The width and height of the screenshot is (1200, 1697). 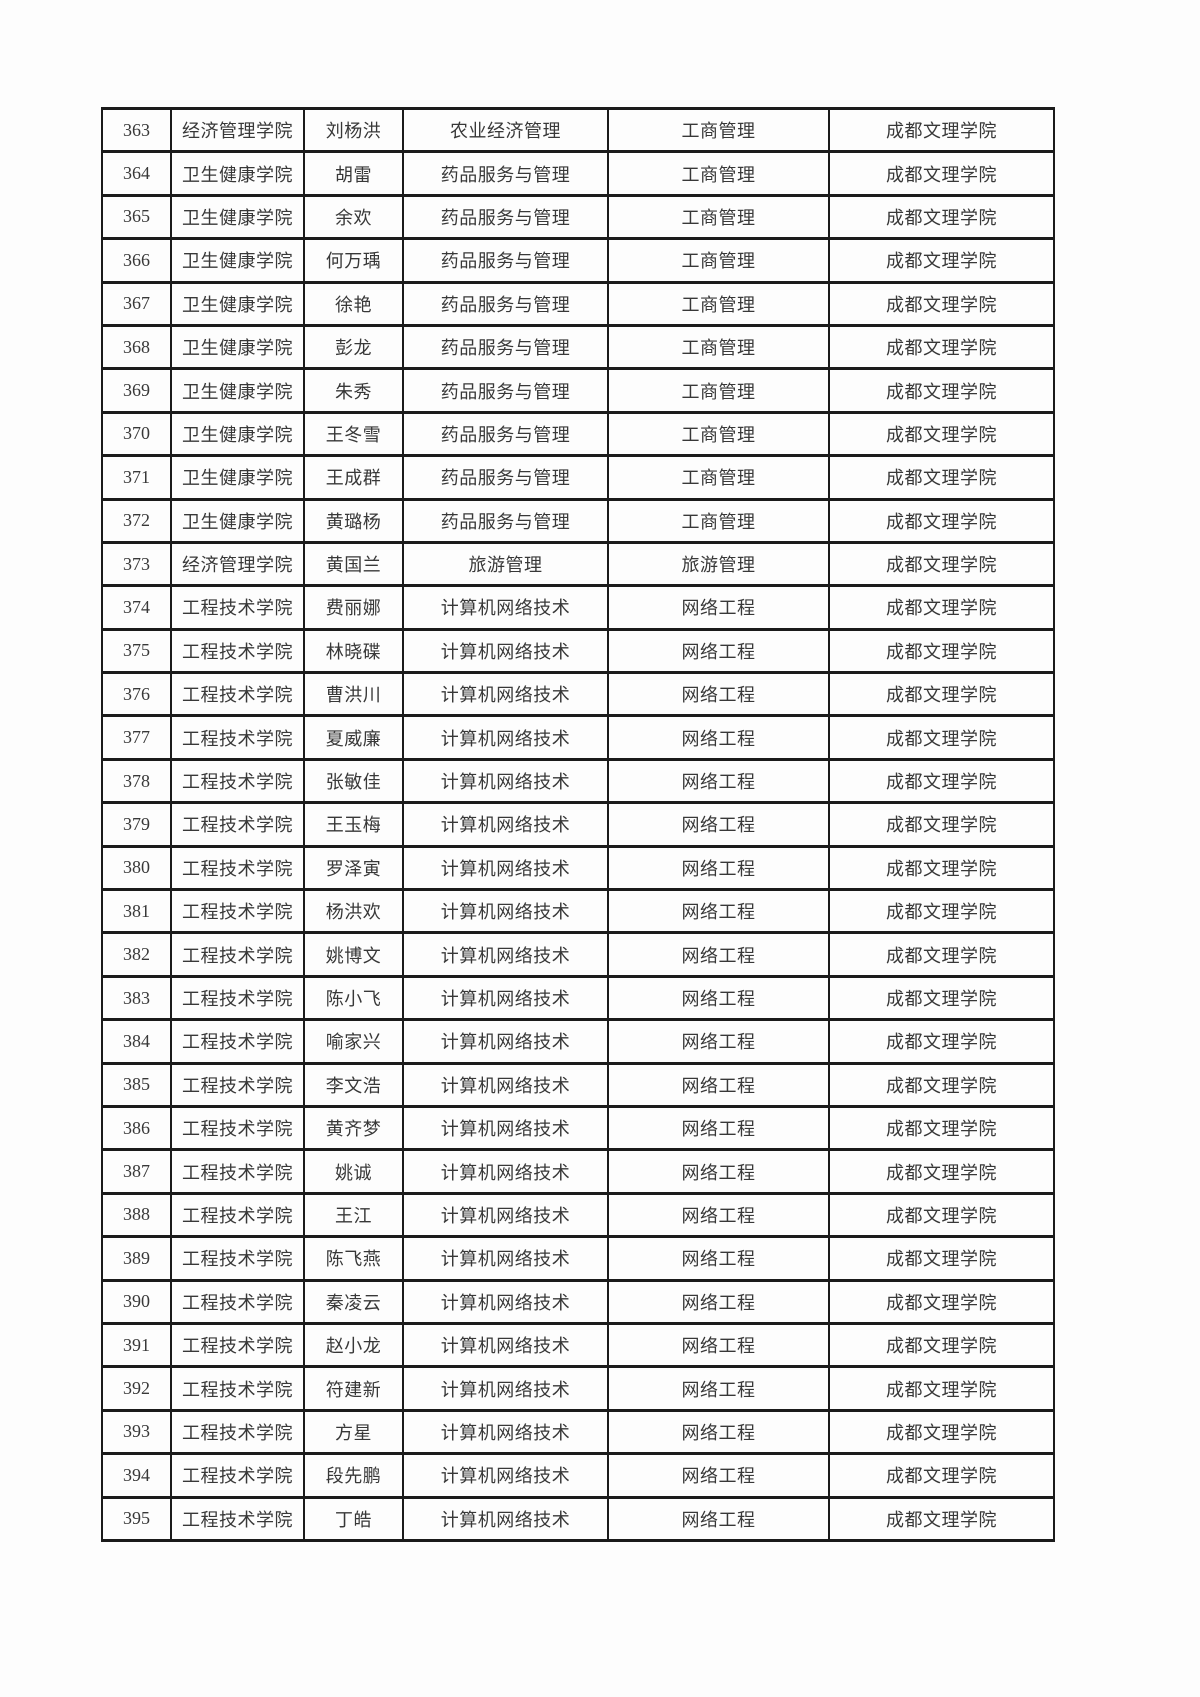 I want to click on cell-student-name: 曹洪川, so click(x=353, y=694).